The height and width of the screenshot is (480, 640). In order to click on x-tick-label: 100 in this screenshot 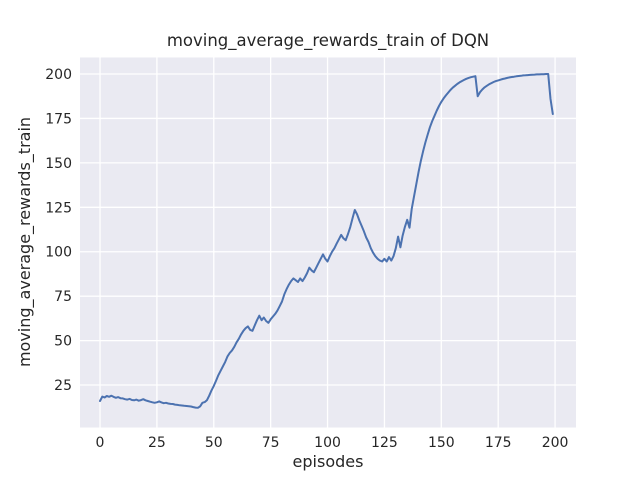, I will do `click(327, 443)`.